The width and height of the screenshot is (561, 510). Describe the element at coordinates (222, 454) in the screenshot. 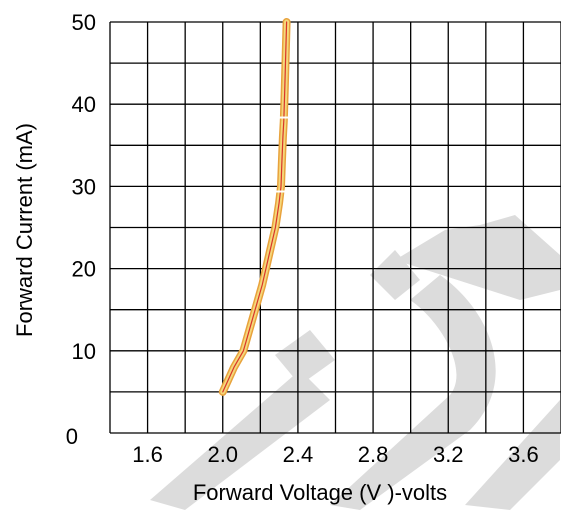

I see `x-tick-label: 2.0` at that location.